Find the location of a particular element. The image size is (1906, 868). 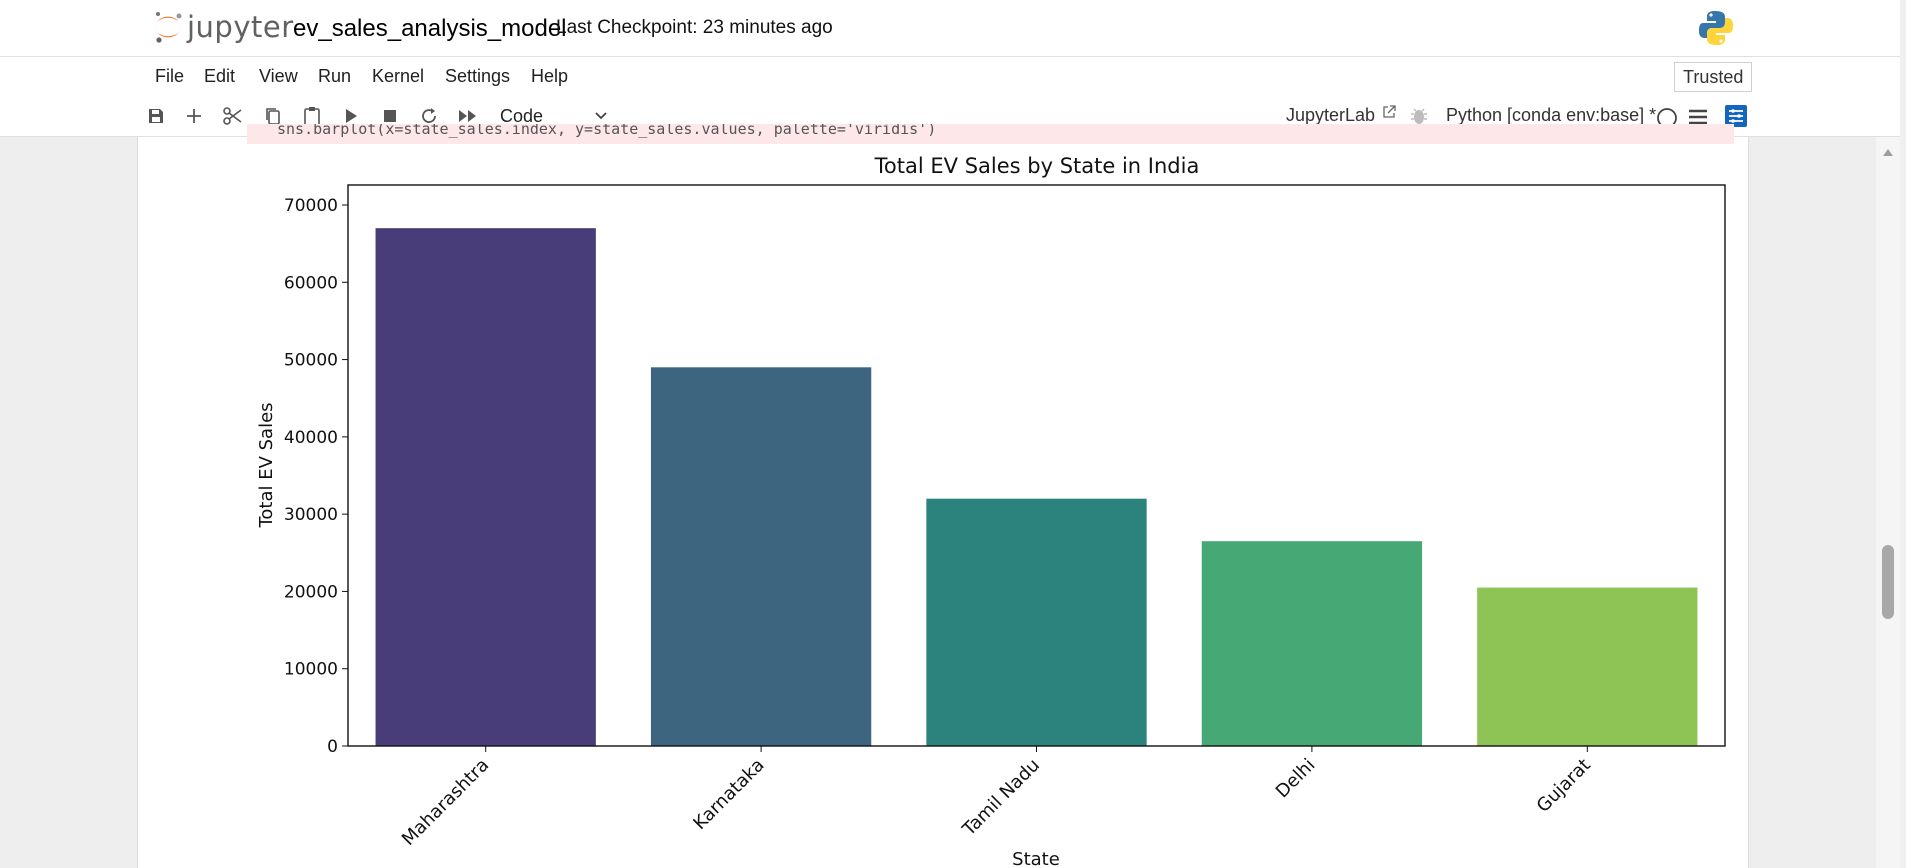

bar-karnataka is located at coordinates (761, 556).